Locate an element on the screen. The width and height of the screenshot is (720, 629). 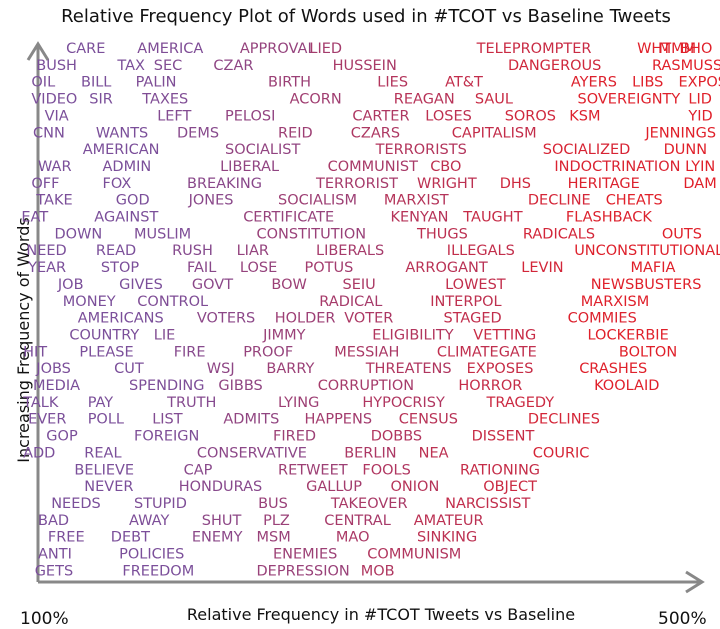
word-label: ADMITS is located at coordinates (251, 420).